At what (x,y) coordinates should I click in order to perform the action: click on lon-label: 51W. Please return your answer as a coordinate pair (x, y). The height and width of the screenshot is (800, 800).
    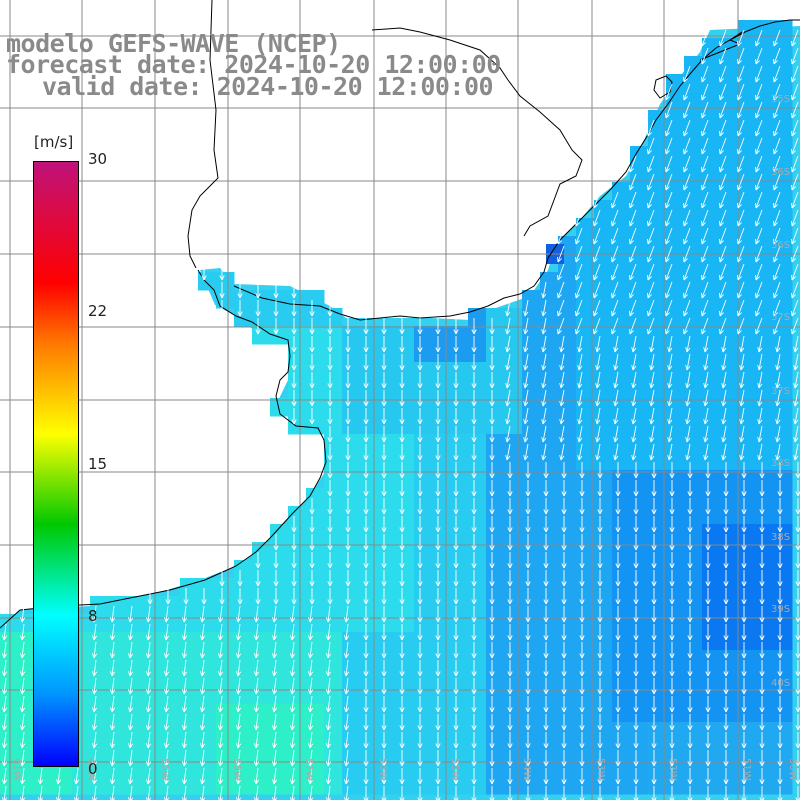
    Looking at the image, I should click on (746, 769).